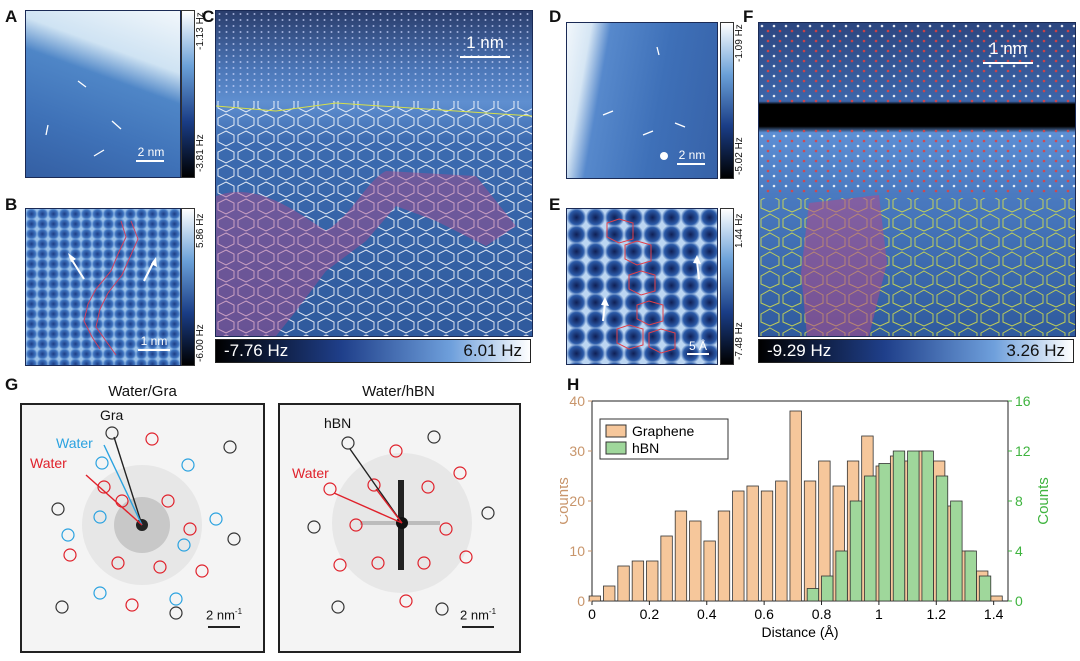  What do you see at coordinates (577, 501) in the screenshot?
I see `y-left-tick-label: 20` at bounding box center [577, 501].